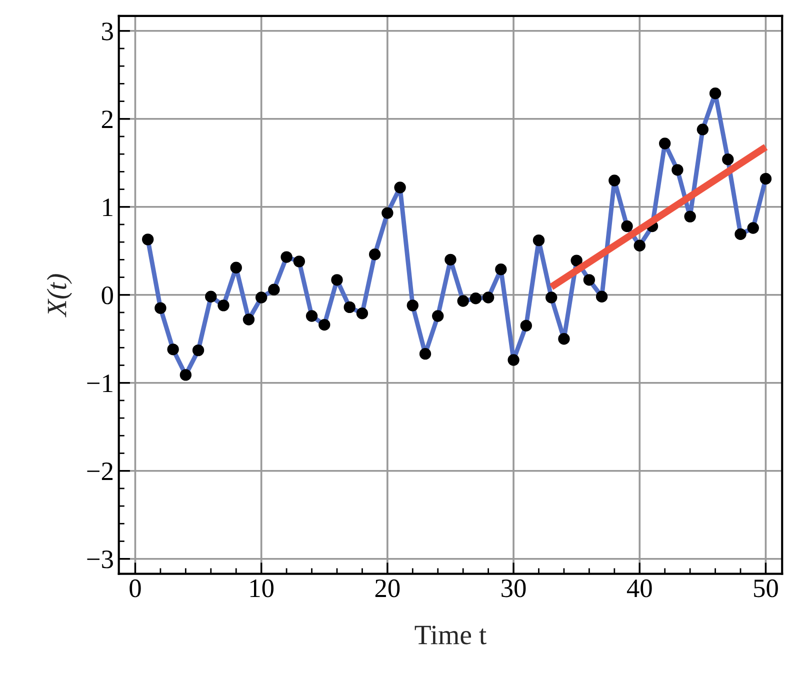  What do you see at coordinates (107, 207) in the screenshot?
I see `y-tick-label: 1` at bounding box center [107, 207].